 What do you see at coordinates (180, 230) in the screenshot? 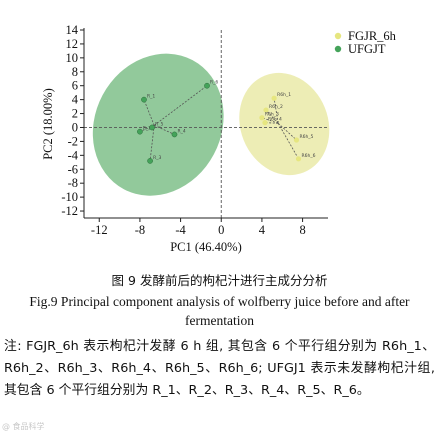
I see `x-tick-label: -4` at bounding box center [180, 230].